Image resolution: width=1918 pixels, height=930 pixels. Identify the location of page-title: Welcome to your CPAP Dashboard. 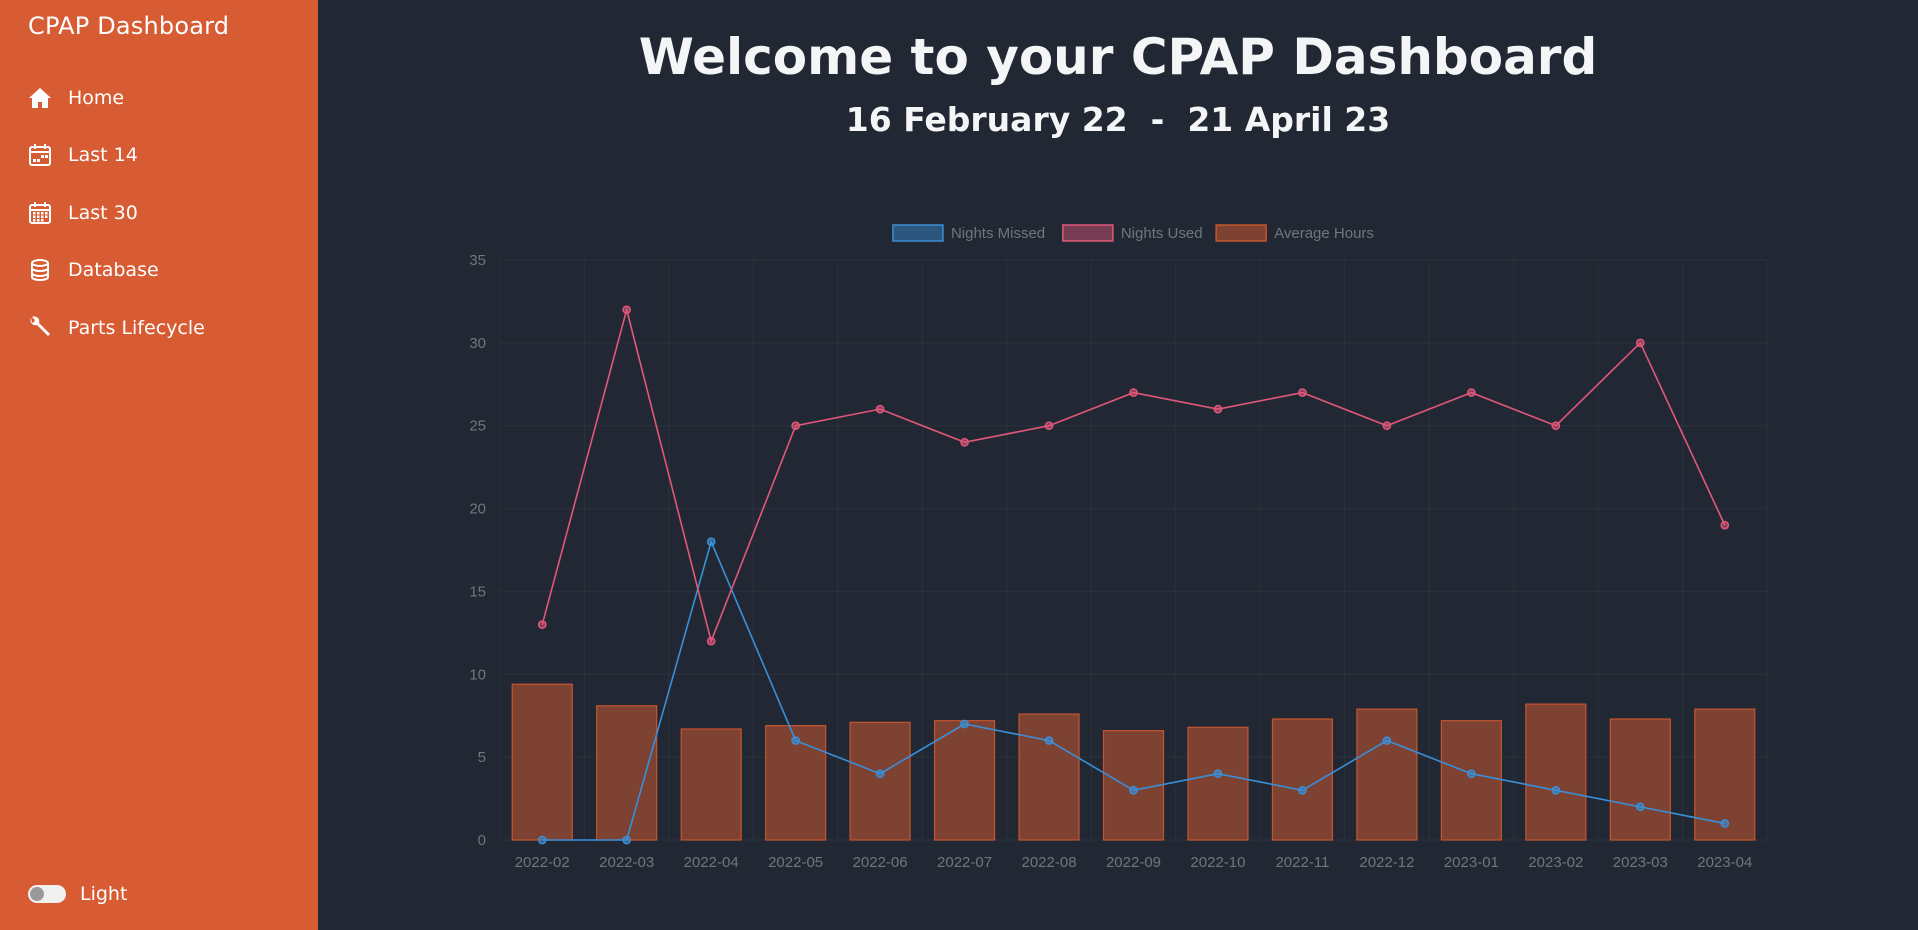
(1118, 57).